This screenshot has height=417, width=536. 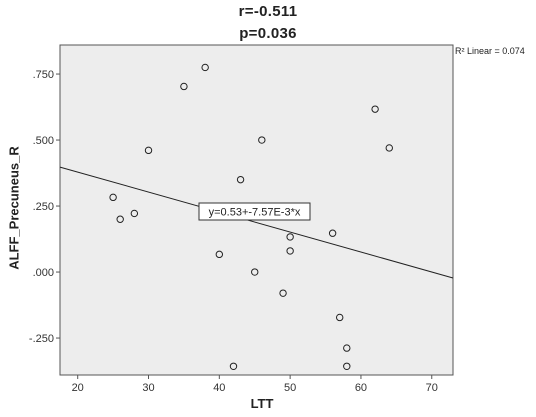 I want to click on x-tick-label: 20, so click(x=78, y=388).